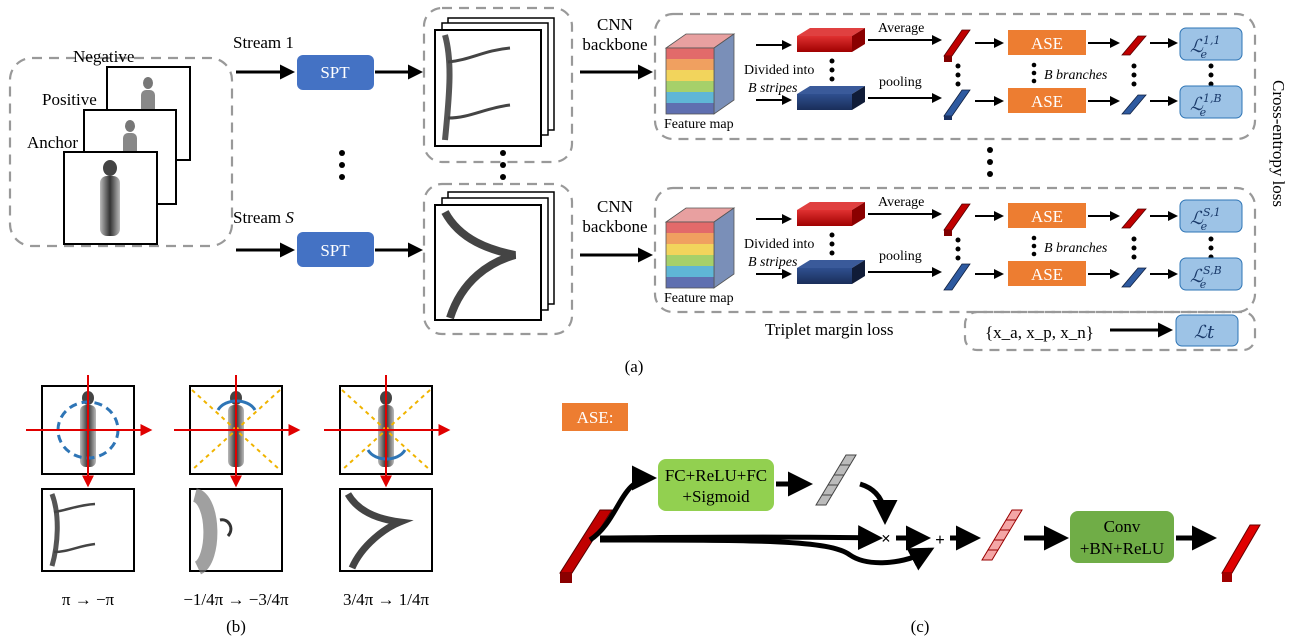 The height and width of the screenshot is (644, 1293). I want to click on caption-a: (a), so click(634, 366).